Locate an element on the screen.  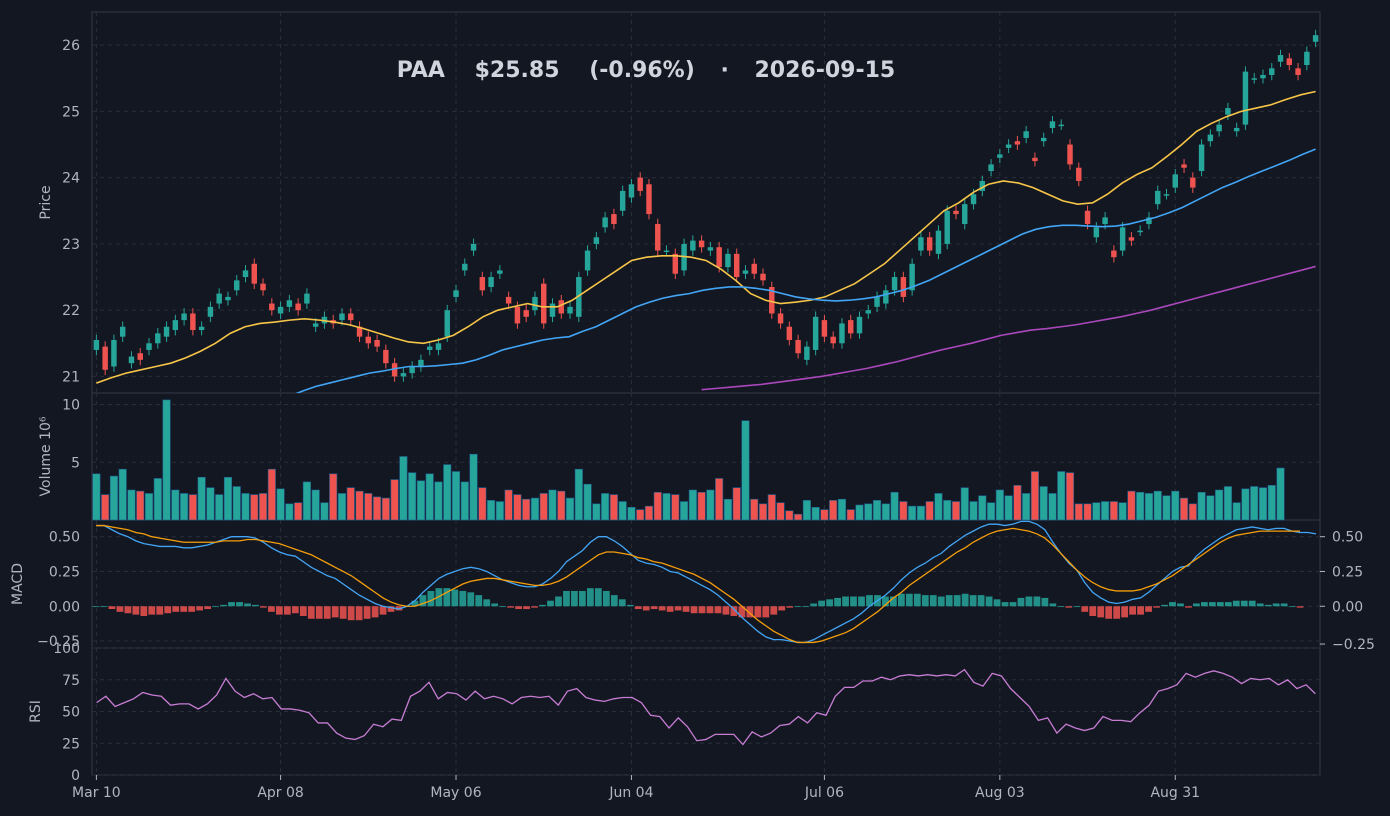
macd-tick-label-right: 0.00 is located at coordinates (1347, 607).